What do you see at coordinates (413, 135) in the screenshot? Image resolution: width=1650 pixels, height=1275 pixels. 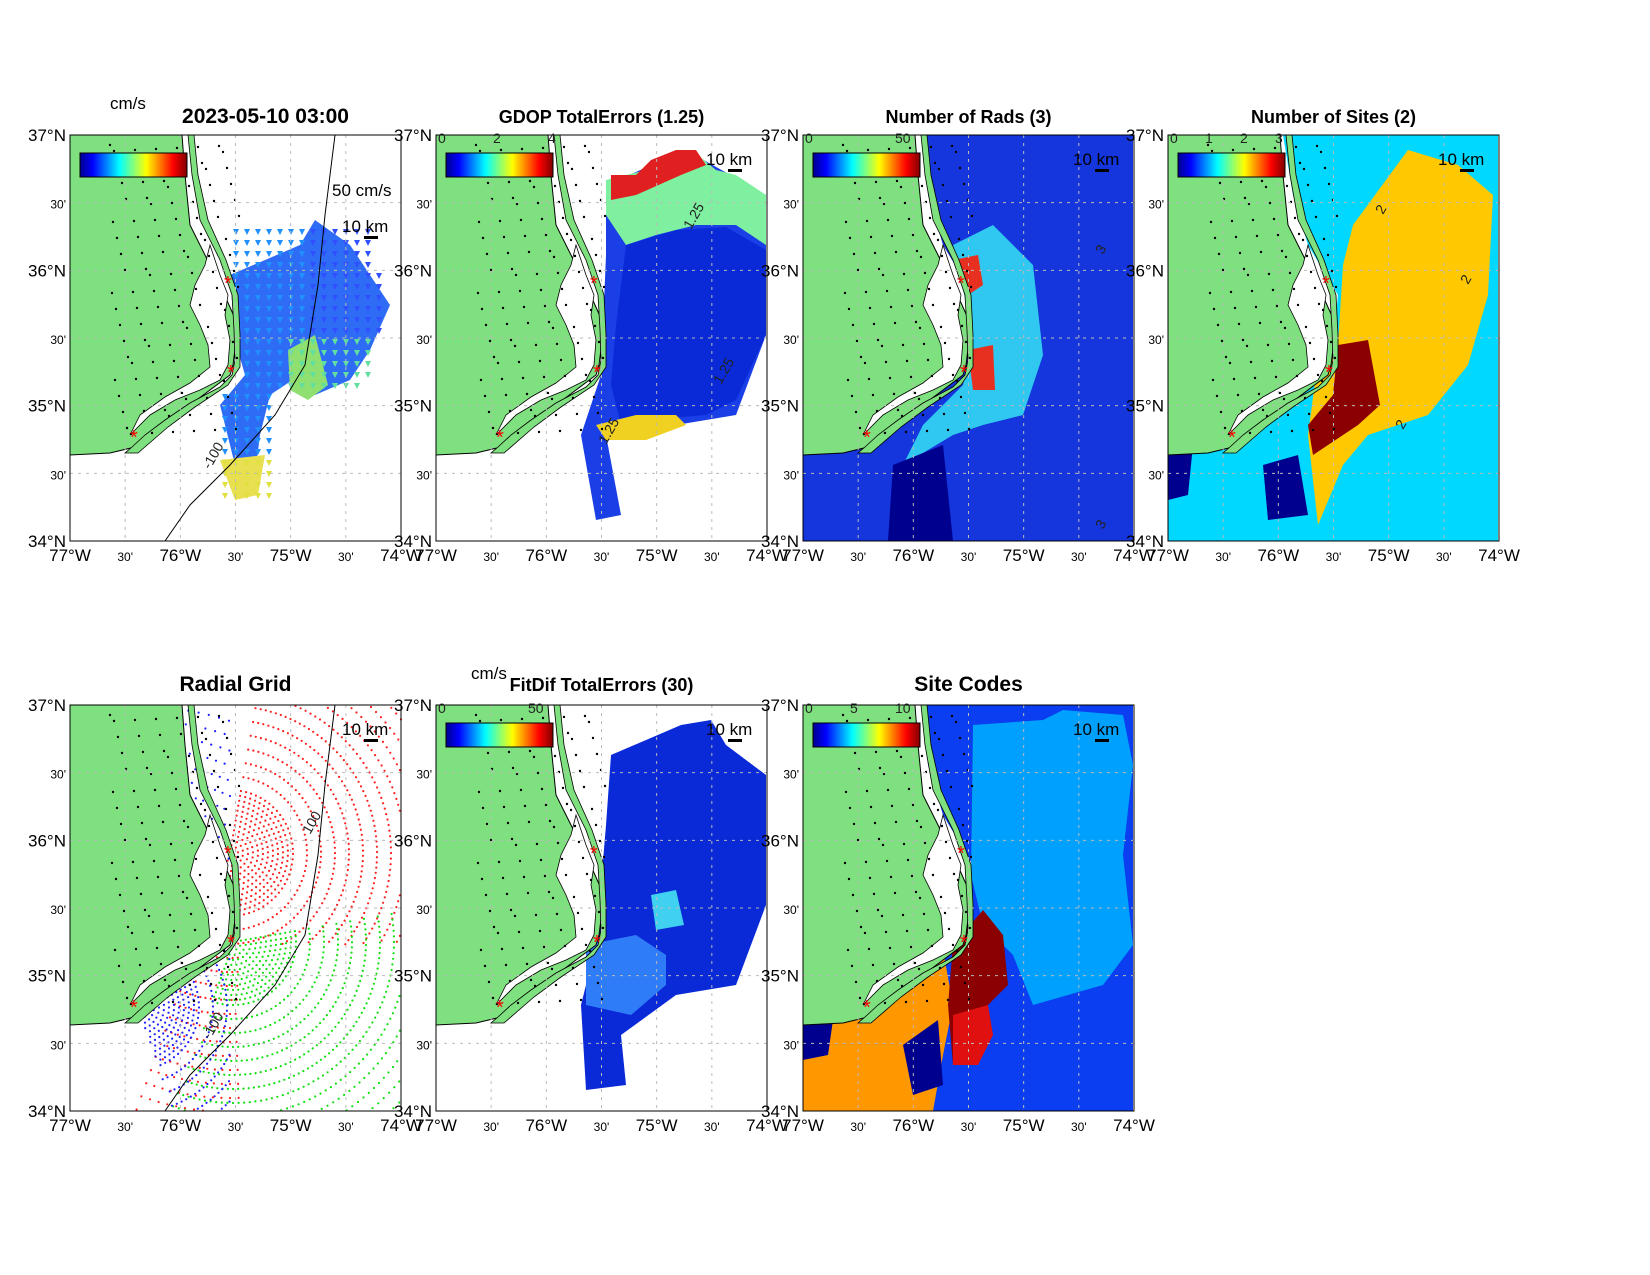 I see `lat-tick-label: 37°N` at bounding box center [413, 135].